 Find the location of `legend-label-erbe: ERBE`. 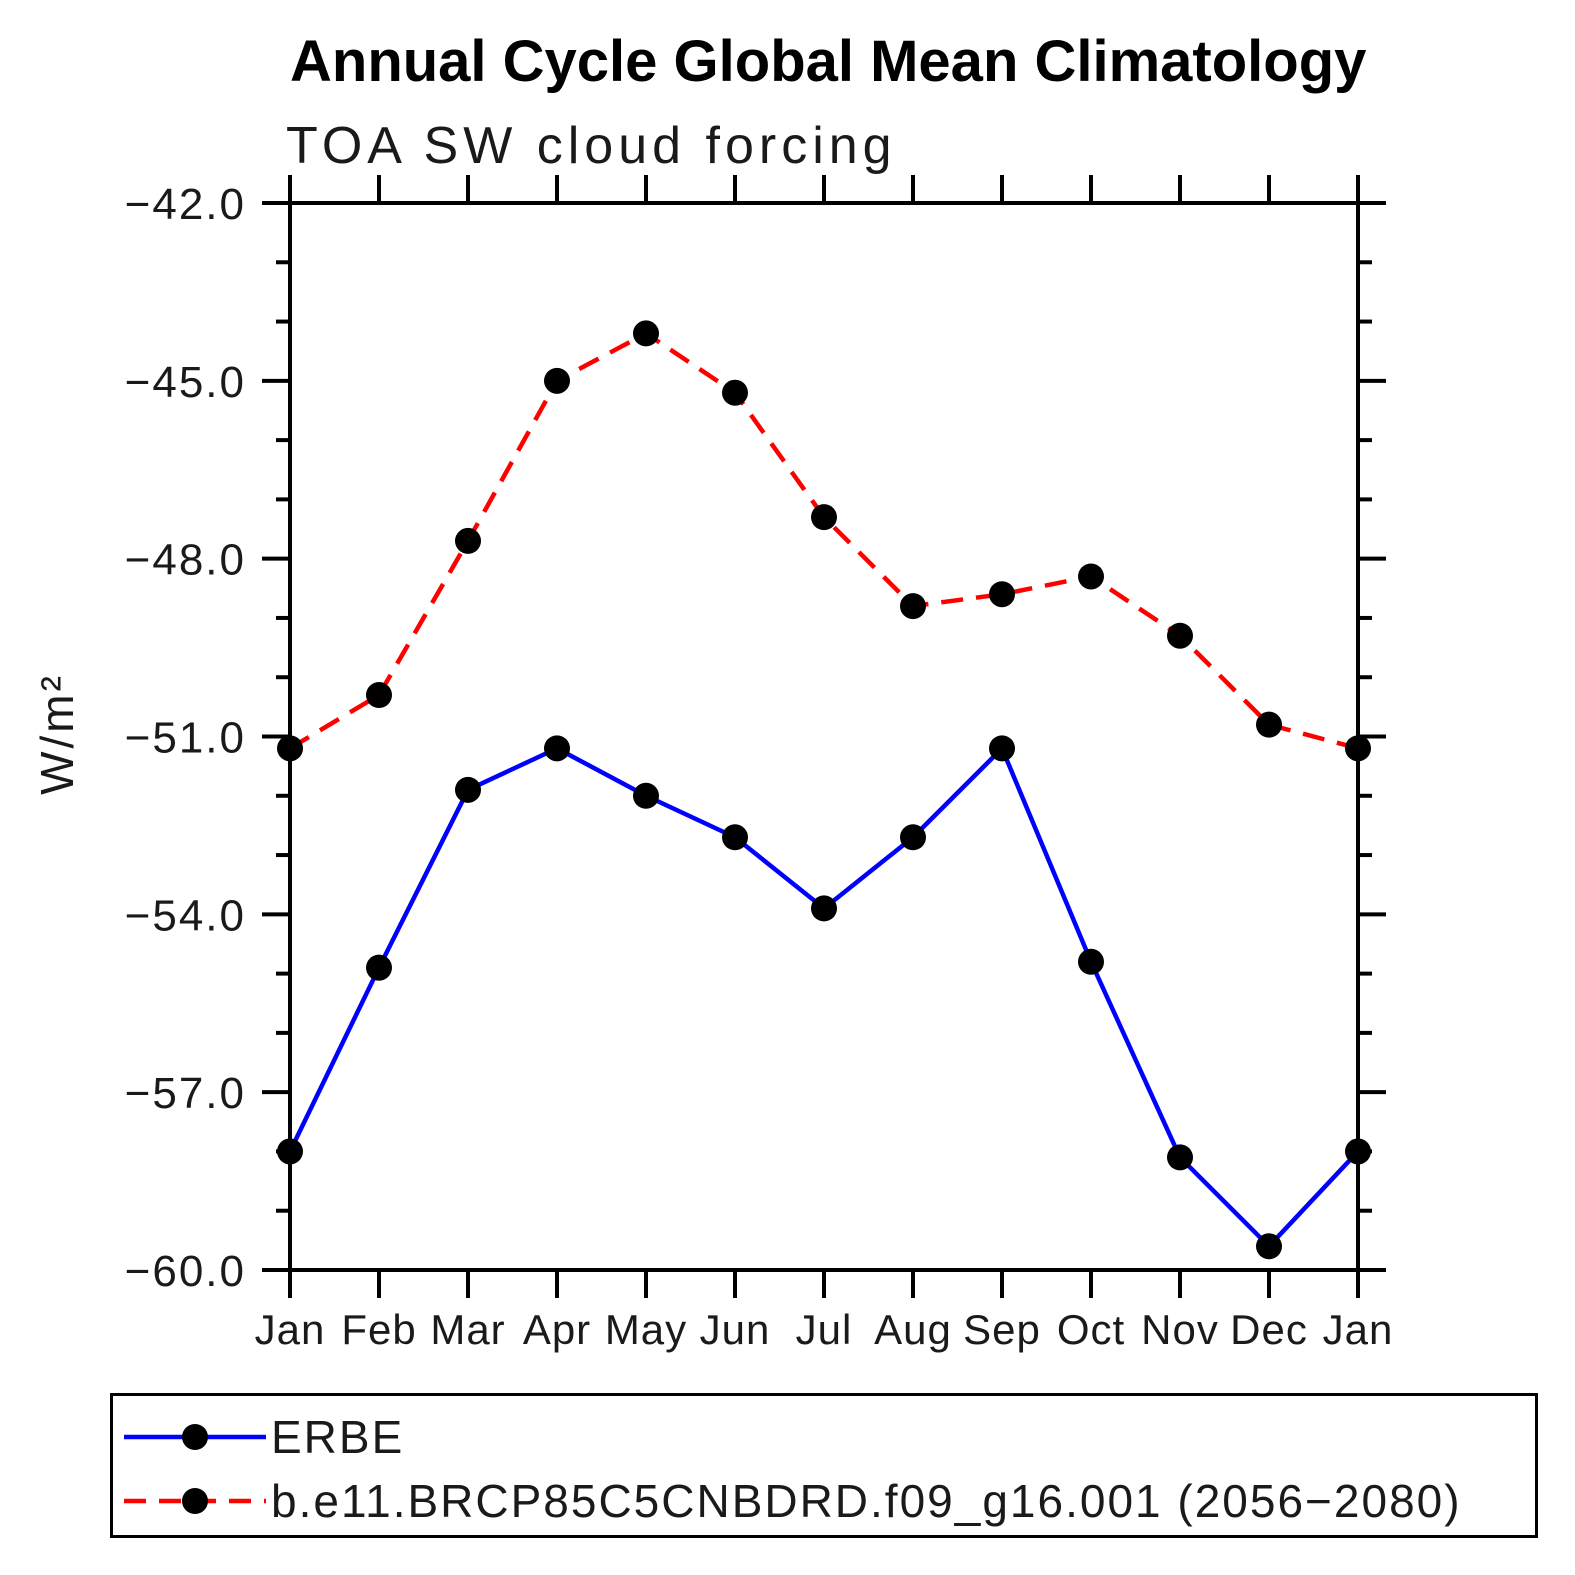

legend-label-erbe: ERBE is located at coordinates (338, 1437).